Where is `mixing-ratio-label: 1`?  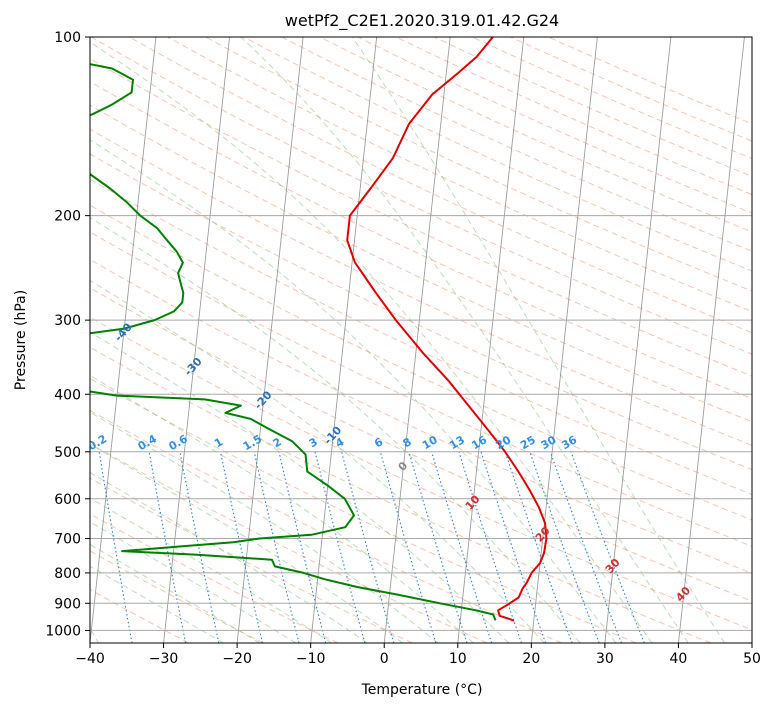
mixing-ratio-label: 1 is located at coordinates (218, 442).